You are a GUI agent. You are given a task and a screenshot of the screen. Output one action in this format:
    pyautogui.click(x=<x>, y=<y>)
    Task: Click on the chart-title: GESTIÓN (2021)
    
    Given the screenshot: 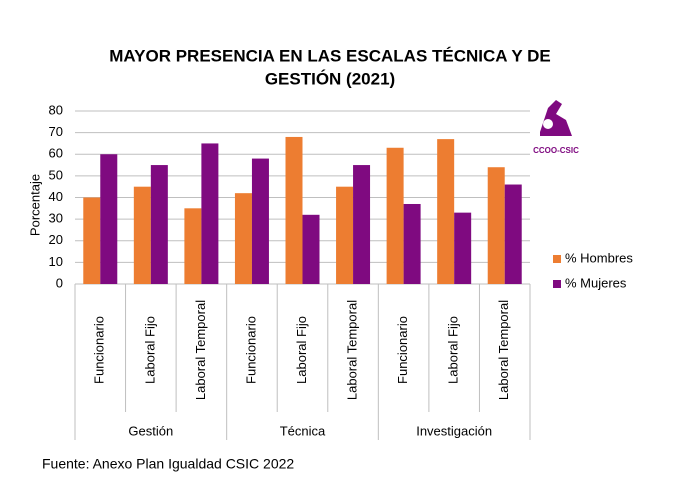 What is the action you would take?
    pyautogui.click(x=330, y=78)
    